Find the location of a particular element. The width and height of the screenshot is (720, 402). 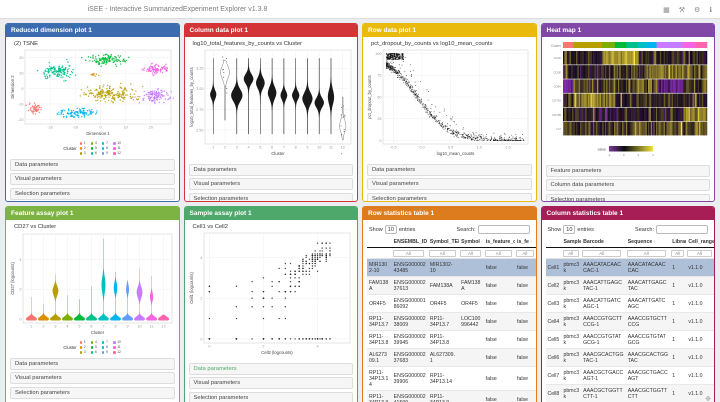

info-icon: ℹ is located at coordinates (710, 10).